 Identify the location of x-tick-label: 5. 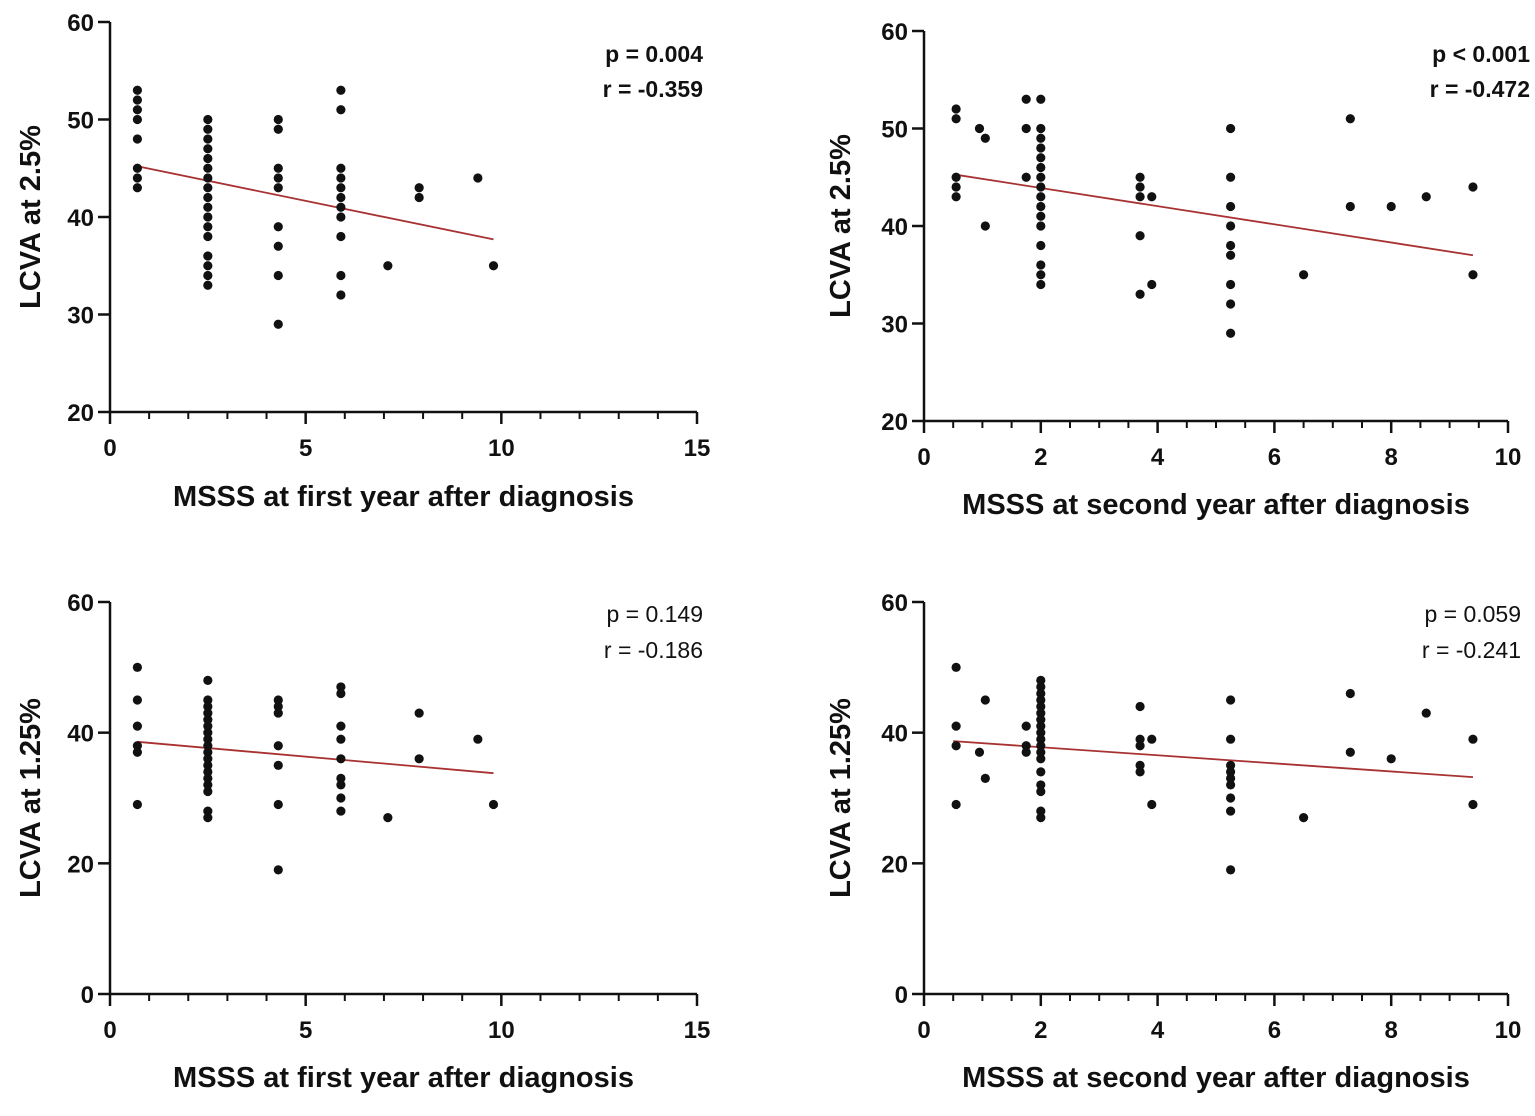
(305, 448).